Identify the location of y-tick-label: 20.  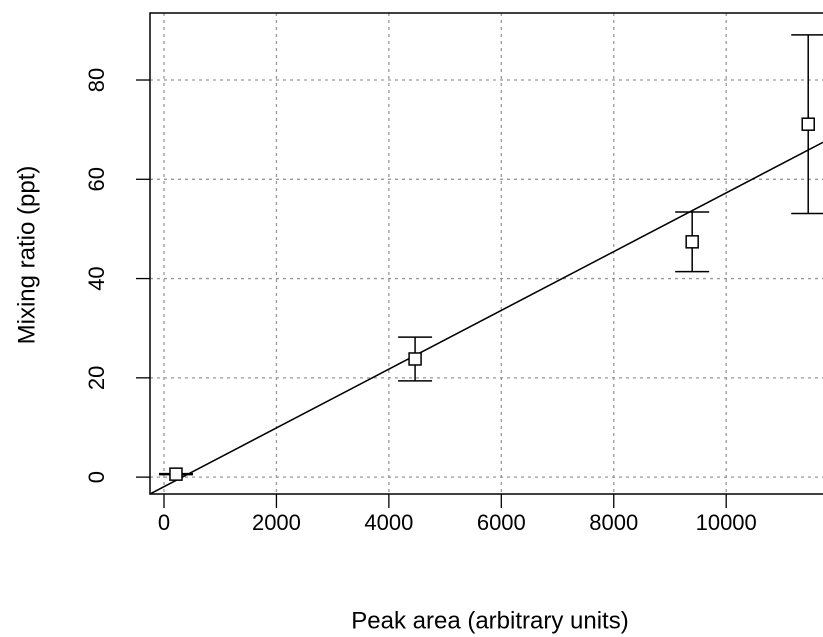
(96, 378).